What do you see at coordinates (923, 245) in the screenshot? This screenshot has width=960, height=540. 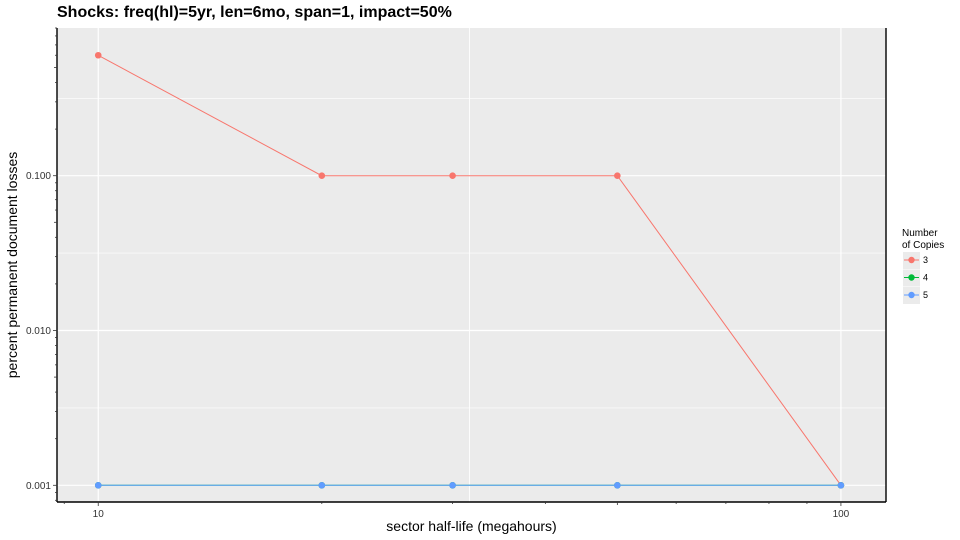 I see `legend-title-line-2: of Copies` at bounding box center [923, 245].